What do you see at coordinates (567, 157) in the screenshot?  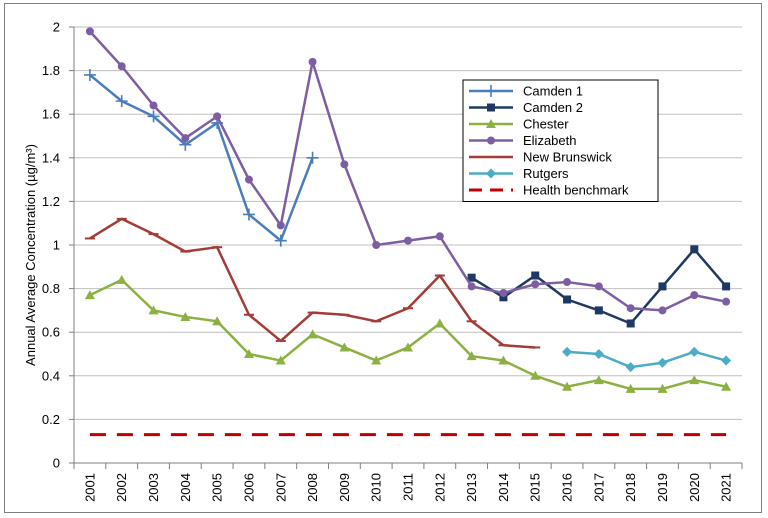 I see `legend-label: New Brunswick` at bounding box center [567, 157].